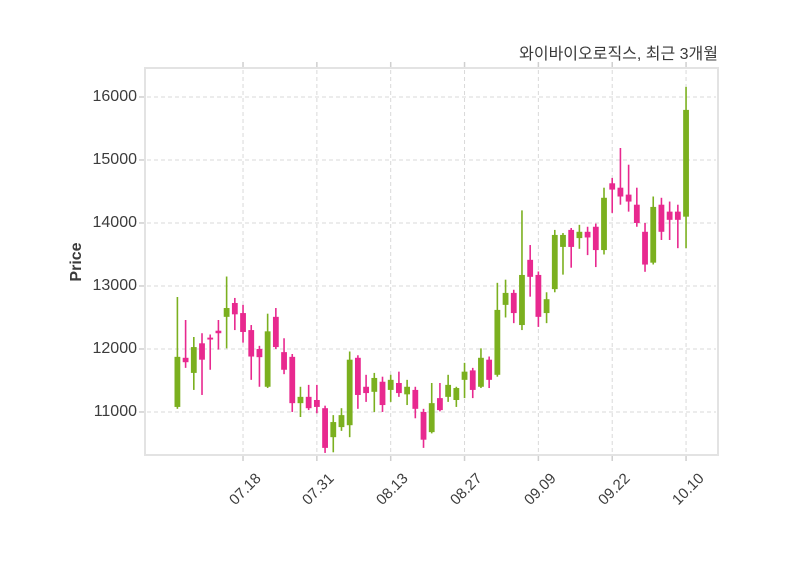  I want to click on y-axis-label: Price, so click(76, 262).